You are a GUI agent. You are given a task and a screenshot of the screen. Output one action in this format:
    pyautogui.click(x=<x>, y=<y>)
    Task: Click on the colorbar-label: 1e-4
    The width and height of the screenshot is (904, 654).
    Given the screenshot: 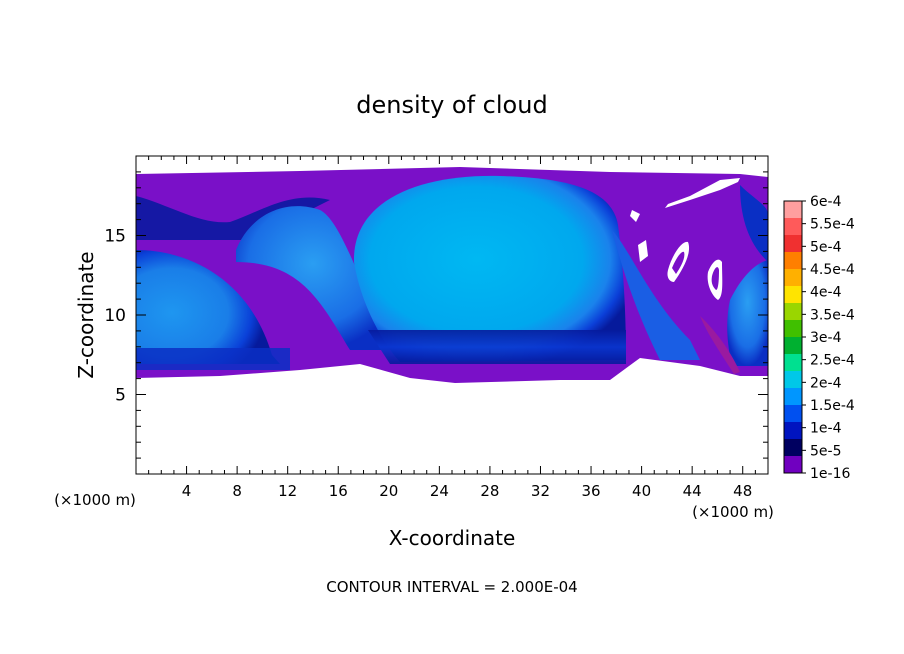 What is the action you would take?
    pyautogui.click(x=826, y=429)
    